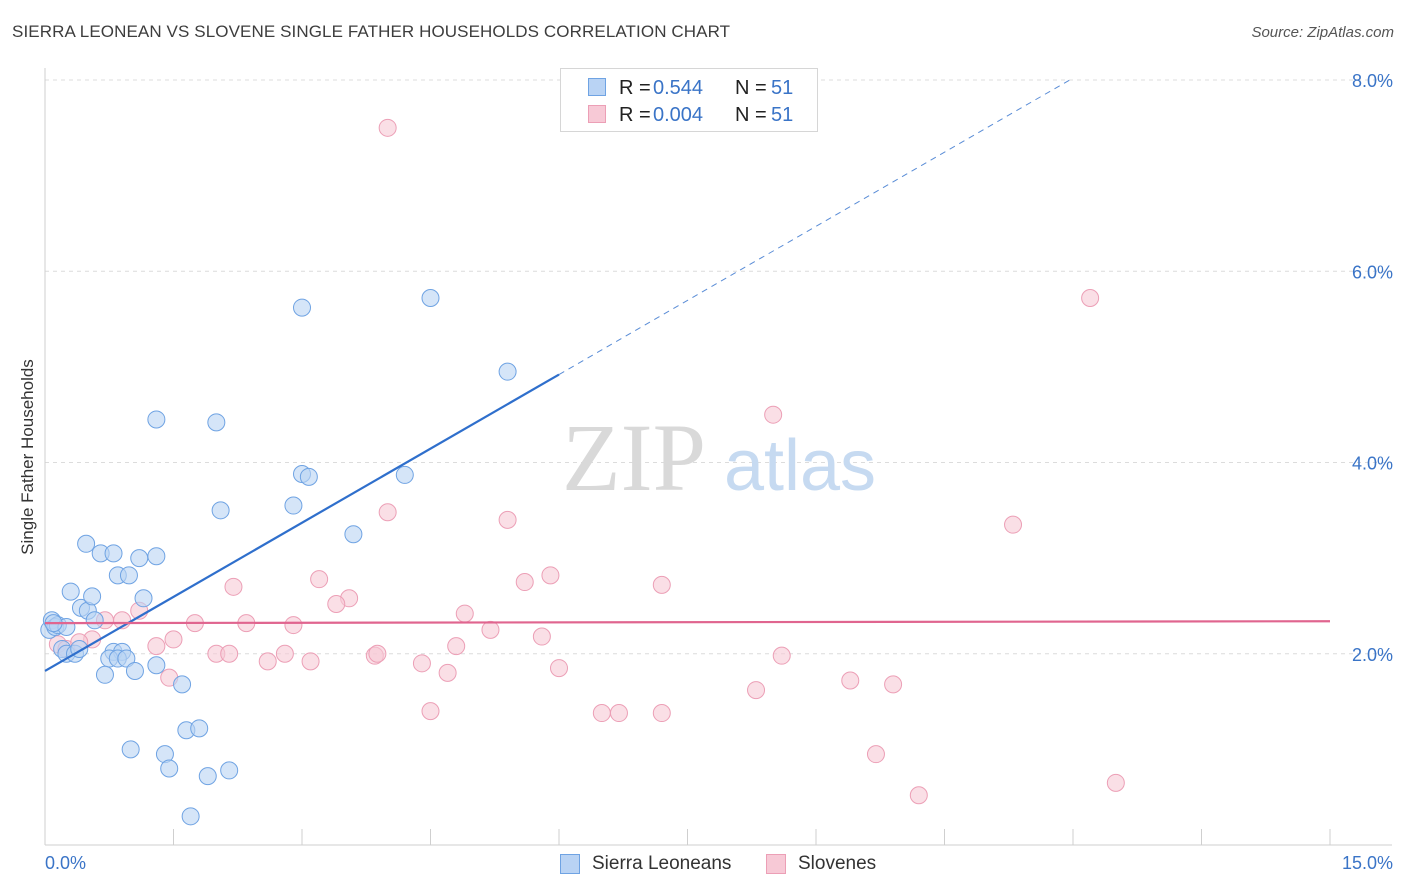 The width and height of the screenshot is (1406, 892). I want to click on x-tick-label: 15.0%, so click(1367, 863).